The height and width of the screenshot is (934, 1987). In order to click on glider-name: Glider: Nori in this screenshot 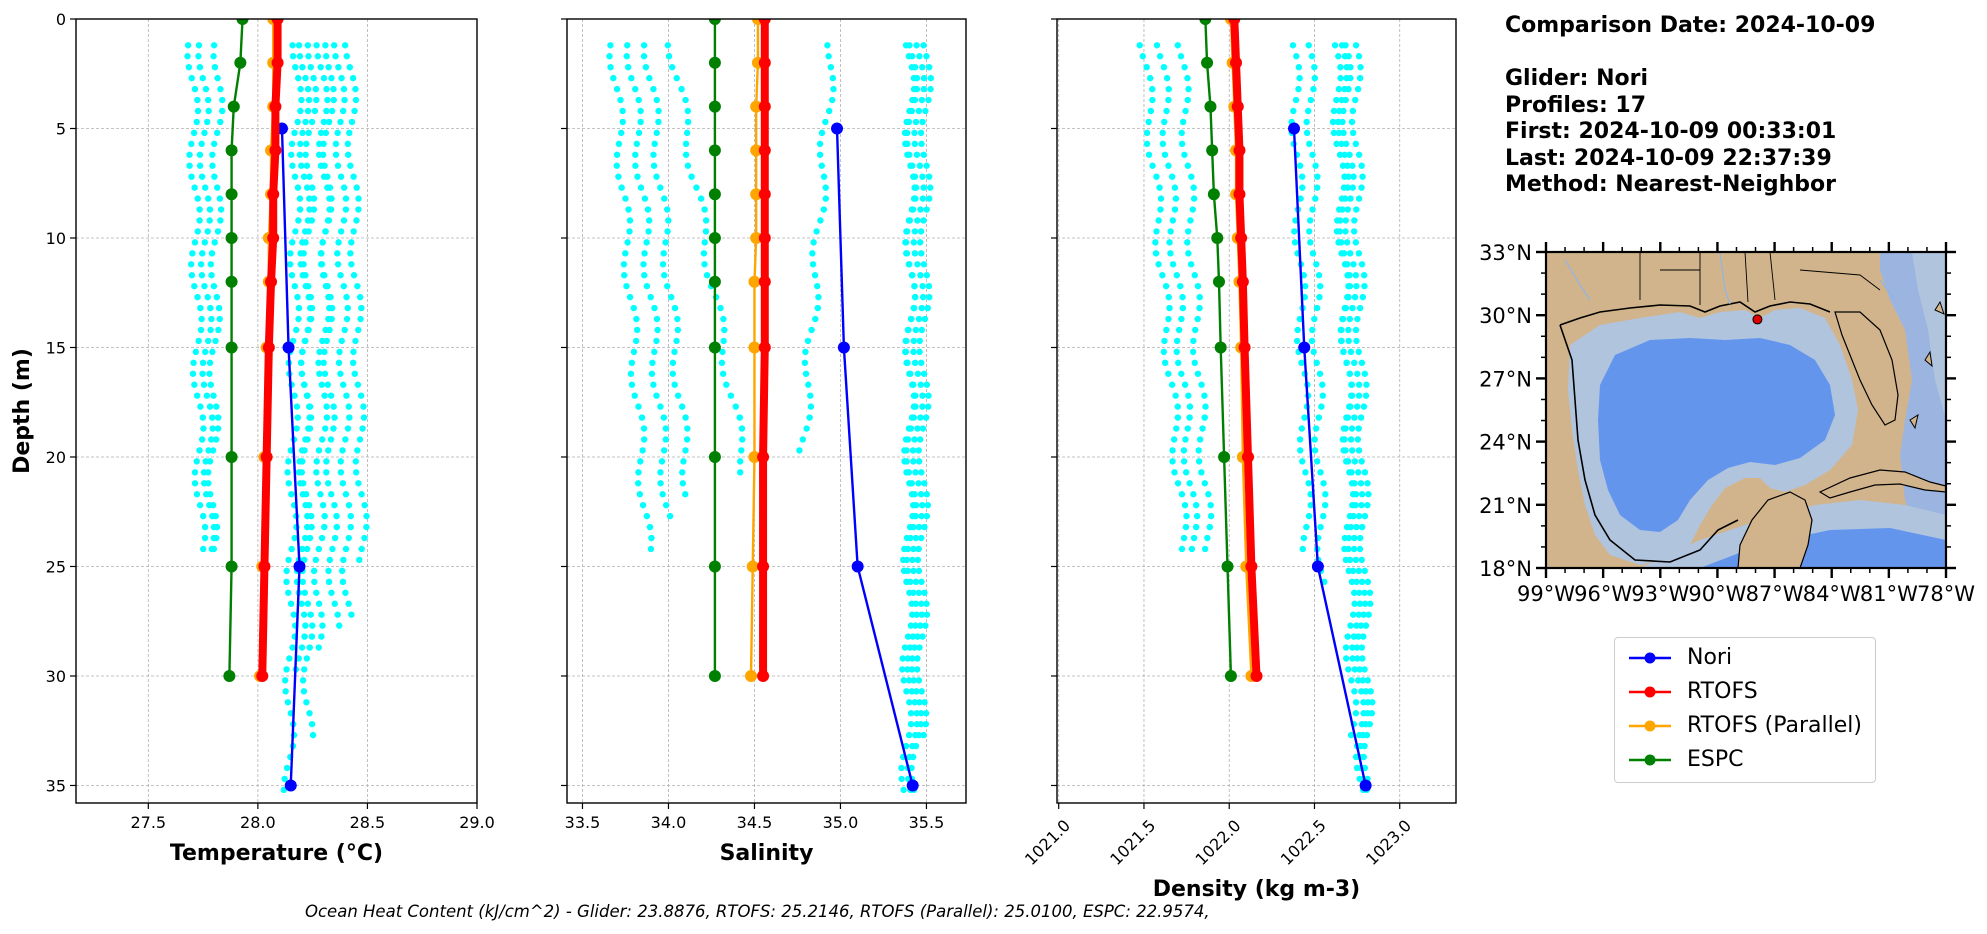, I will do `click(1577, 78)`.